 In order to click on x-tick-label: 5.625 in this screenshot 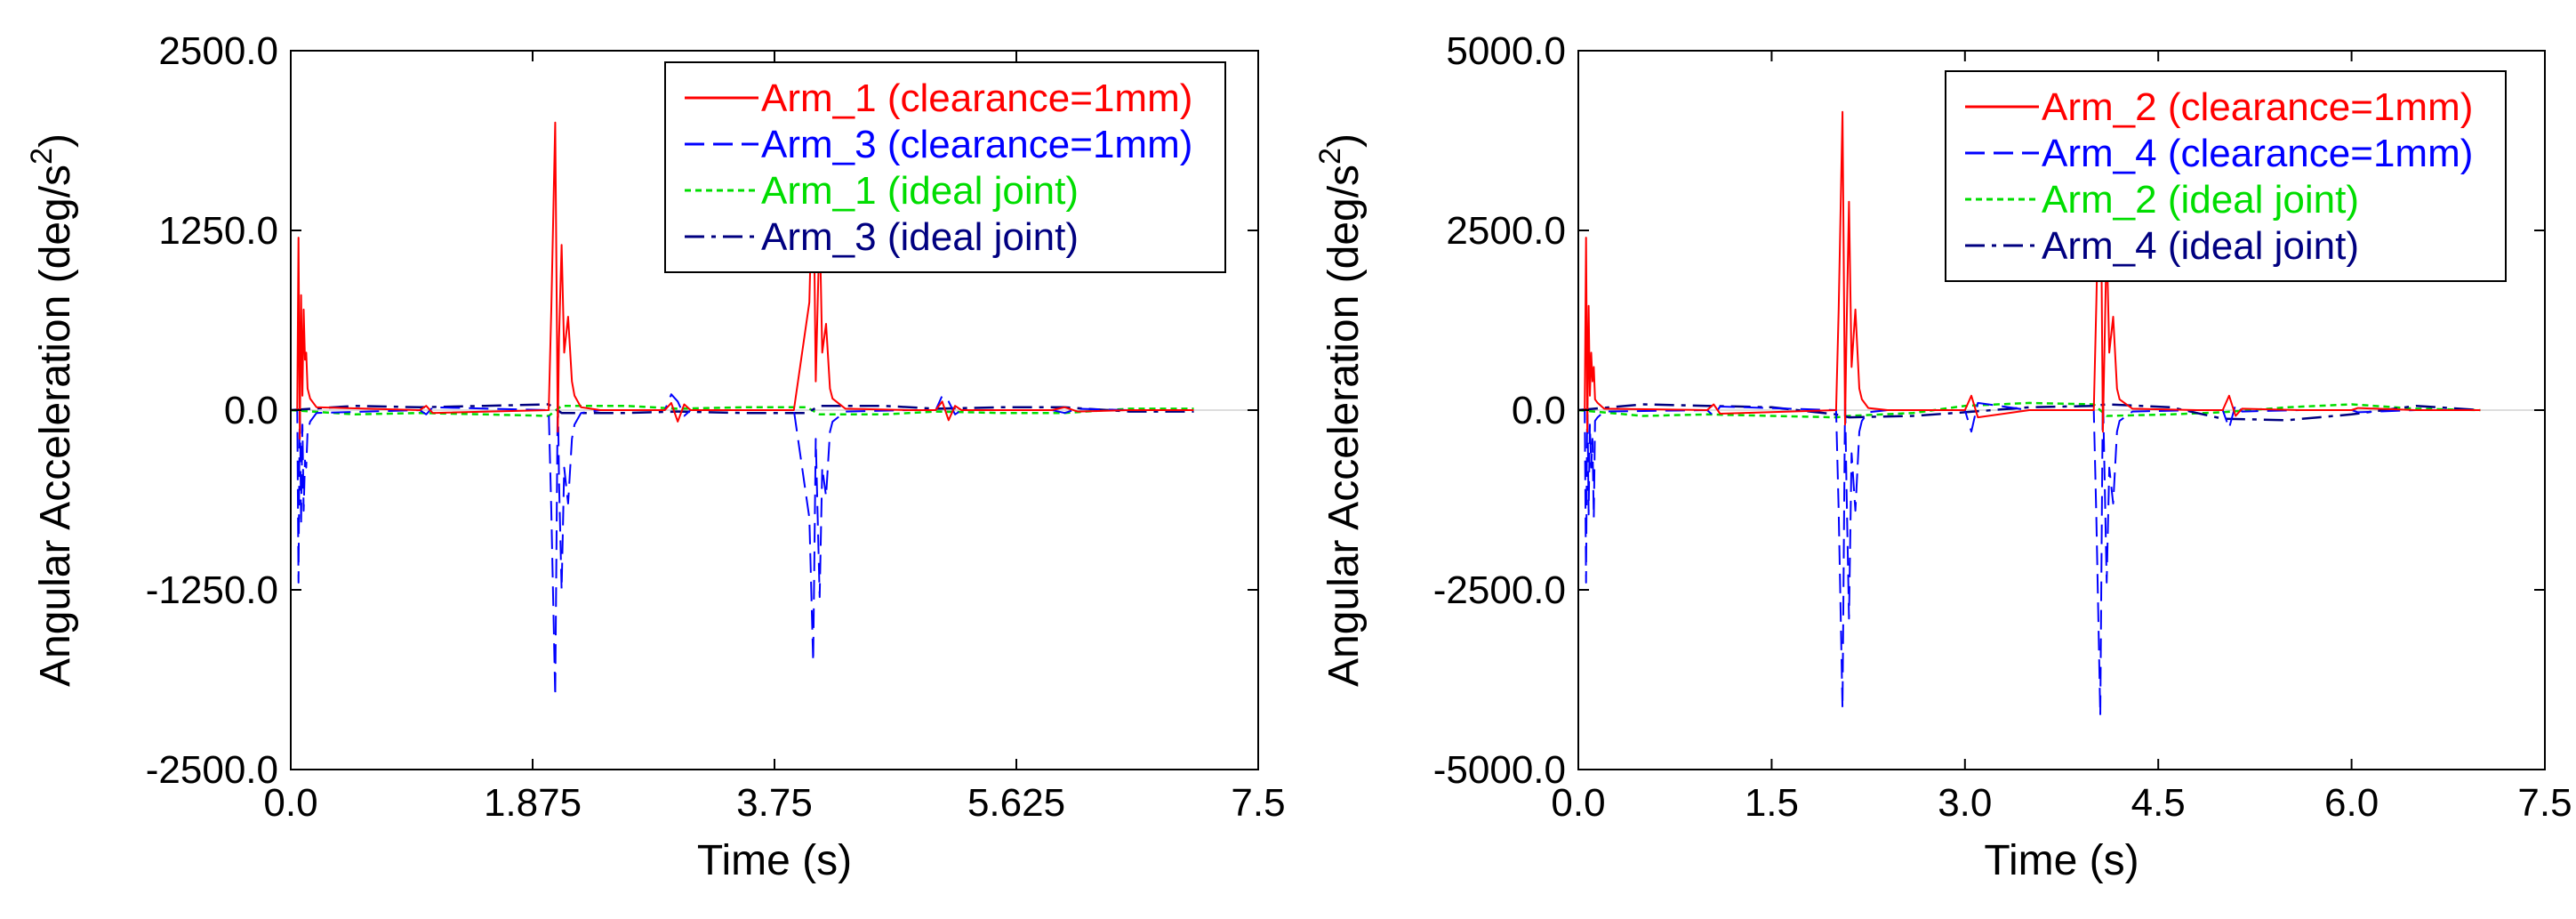, I will do `click(1016, 803)`.